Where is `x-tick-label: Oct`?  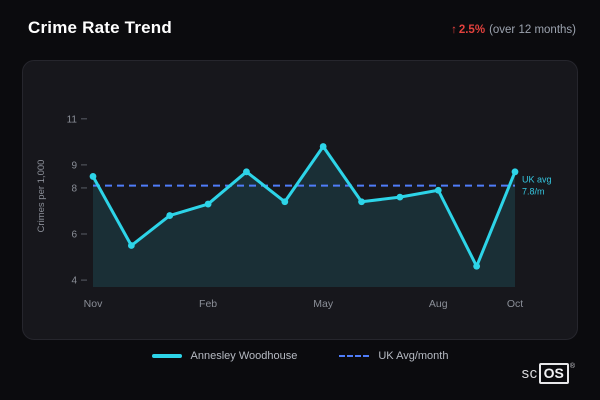
x-tick-label: Oct is located at coordinates (515, 304).